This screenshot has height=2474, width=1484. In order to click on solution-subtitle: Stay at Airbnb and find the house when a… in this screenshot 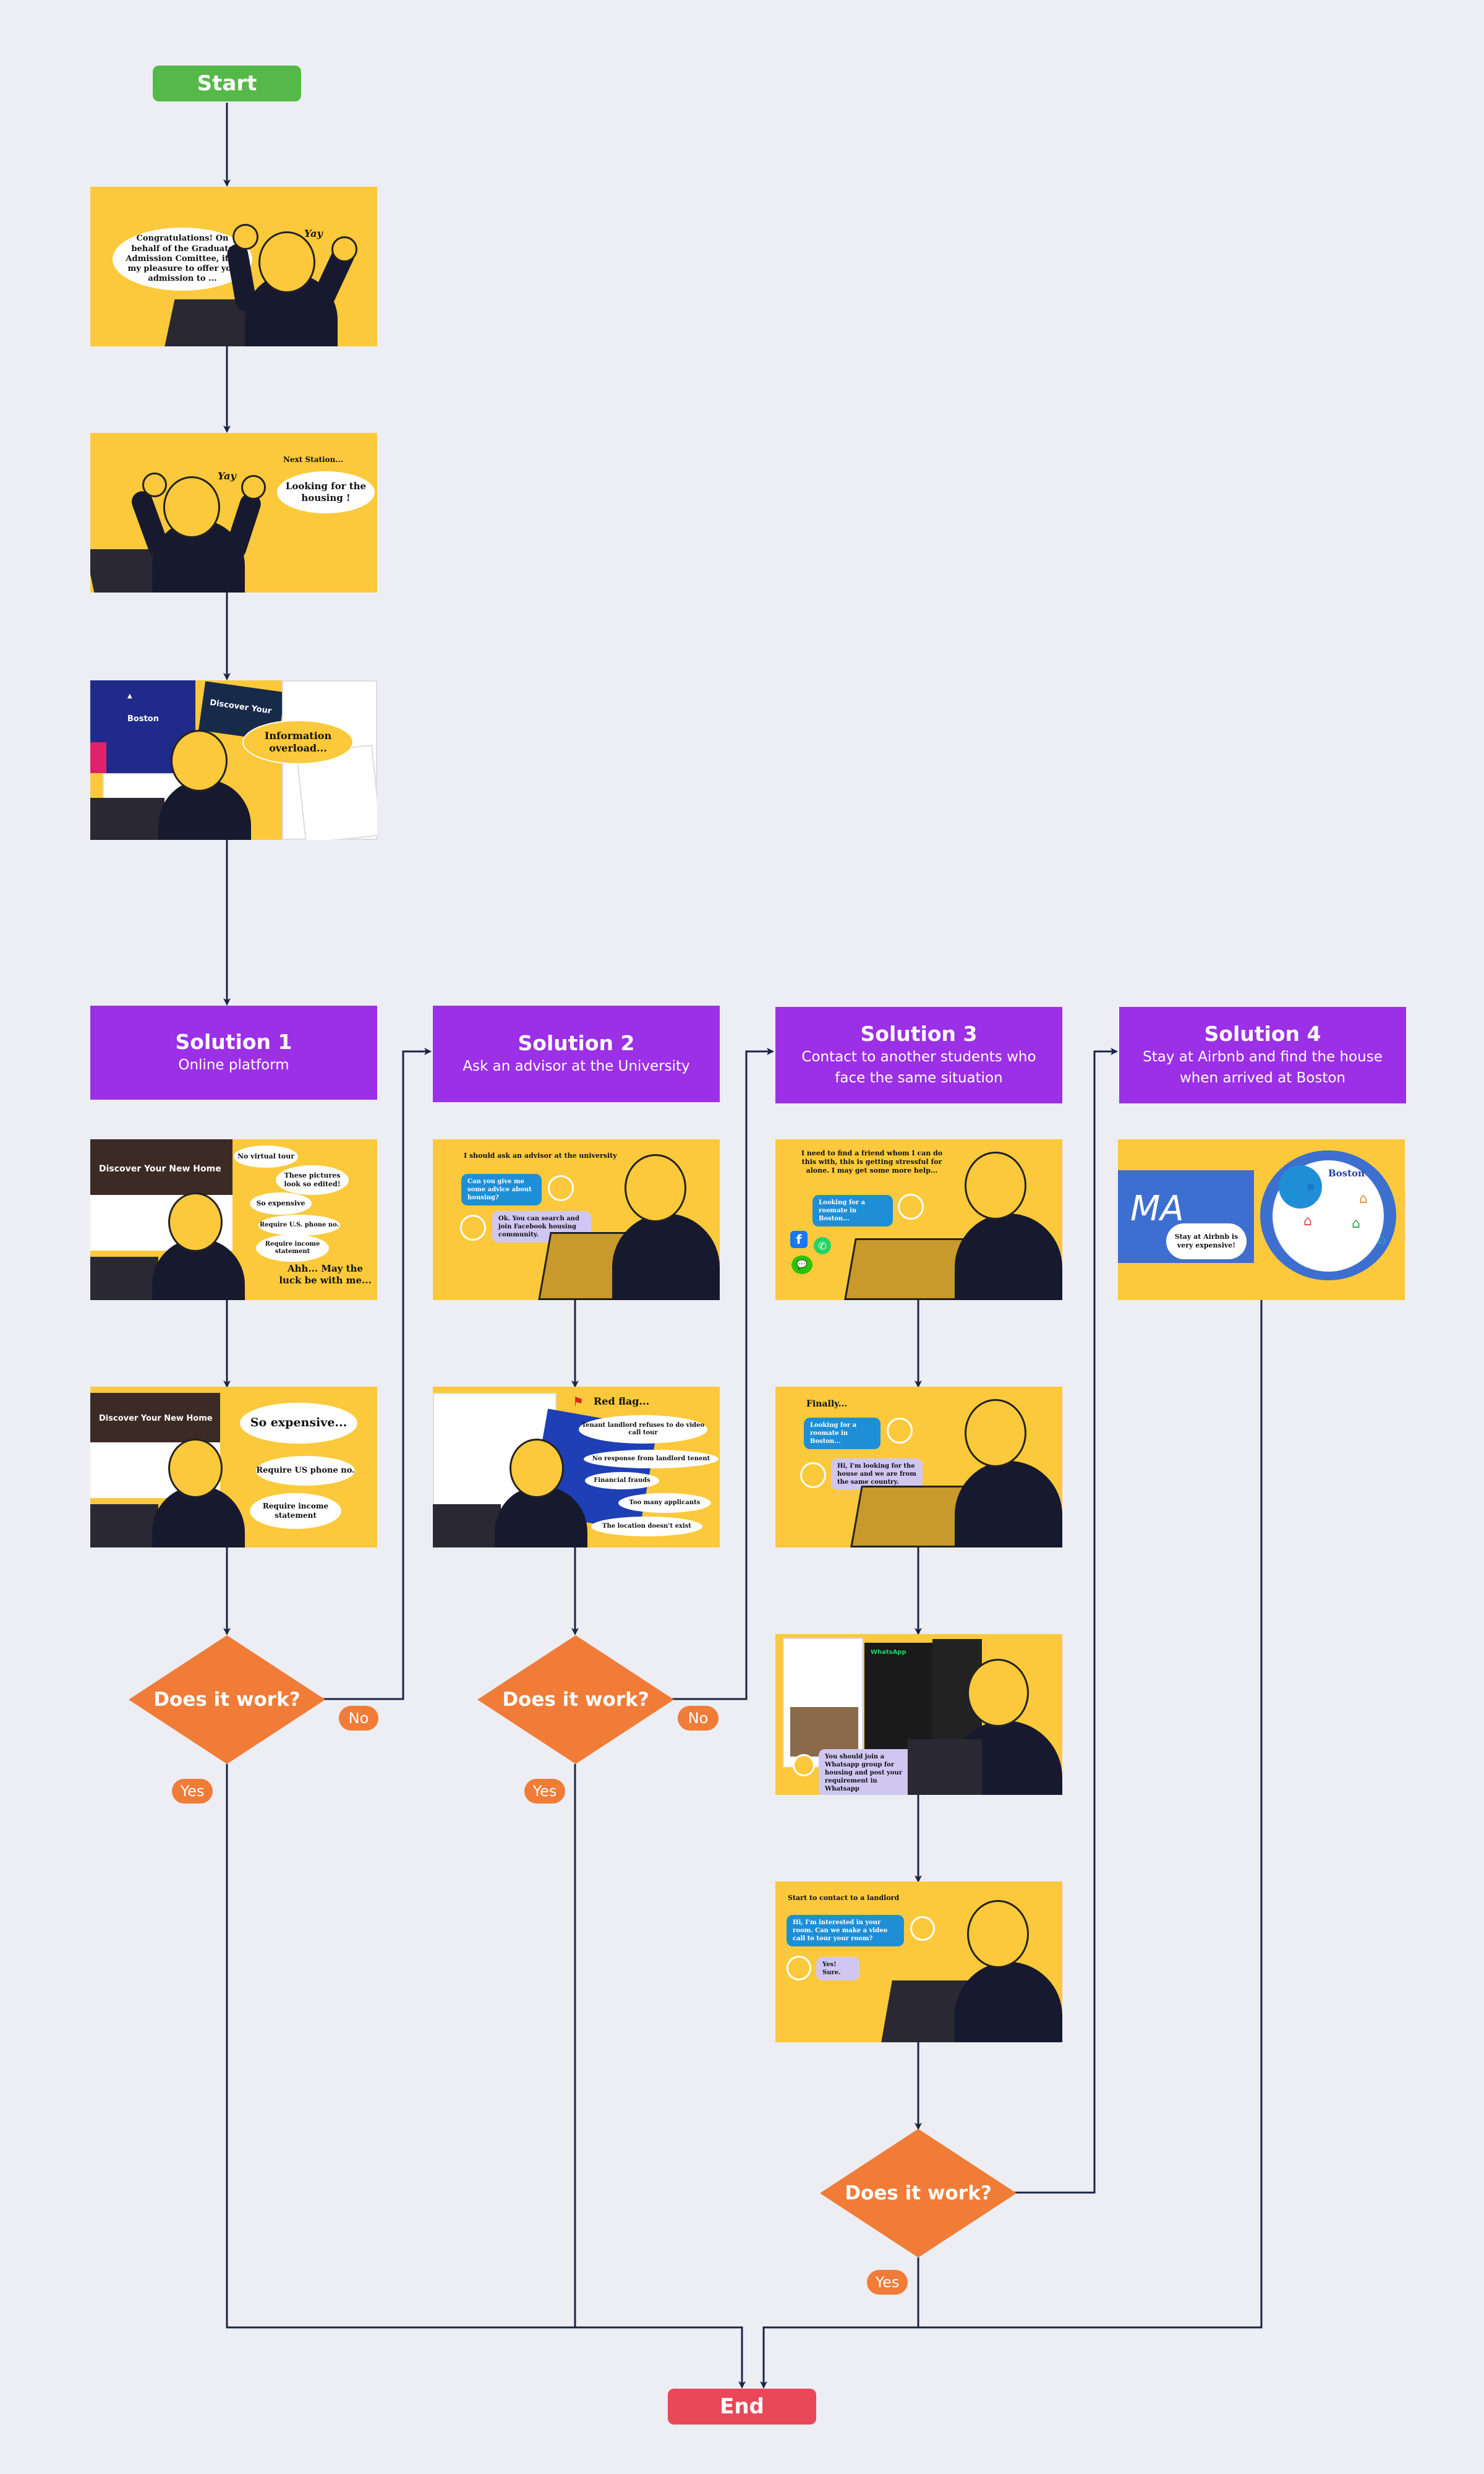, I will do `click(1263, 1067)`.